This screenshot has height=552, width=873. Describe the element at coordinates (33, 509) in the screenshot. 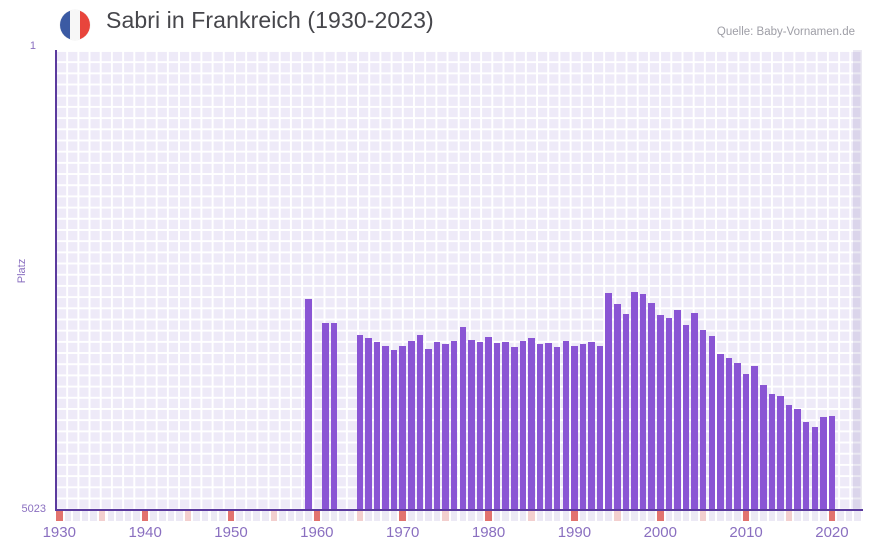

I see `y-axis-bottom-label: 5023` at that location.